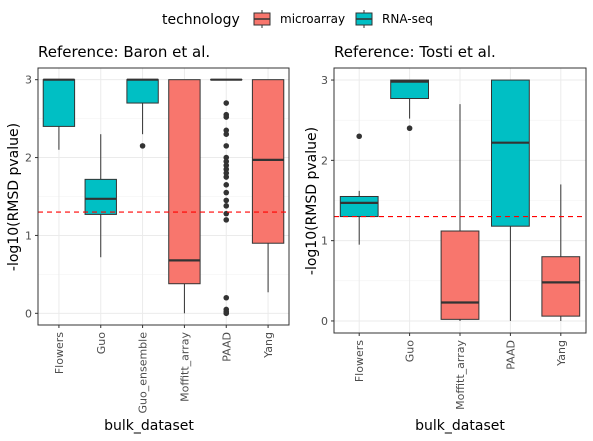 This screenshot has height=441, width=593. Describe the element at coordinates (142, 113) in the screenshot. I see `box-guo-ensemble` at that location.